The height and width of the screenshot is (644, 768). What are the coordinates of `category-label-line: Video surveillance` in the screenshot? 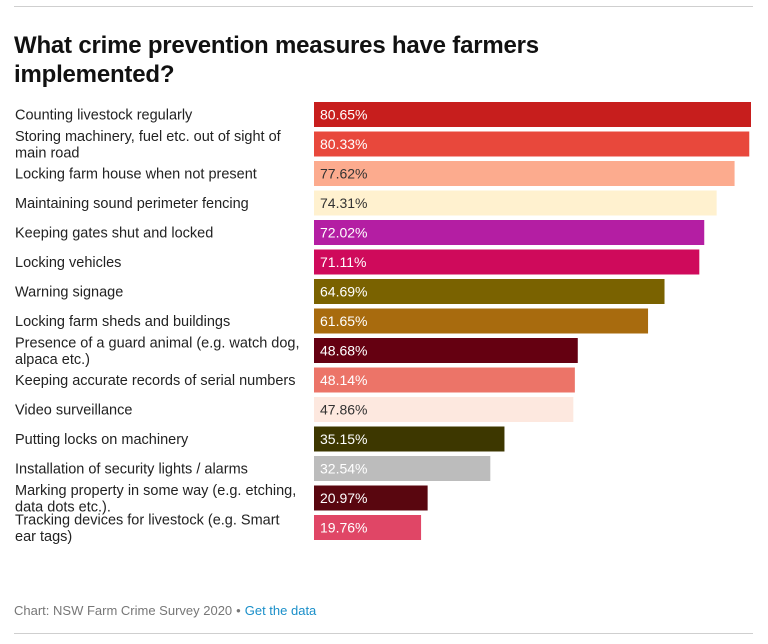 It's located at (73, 411).